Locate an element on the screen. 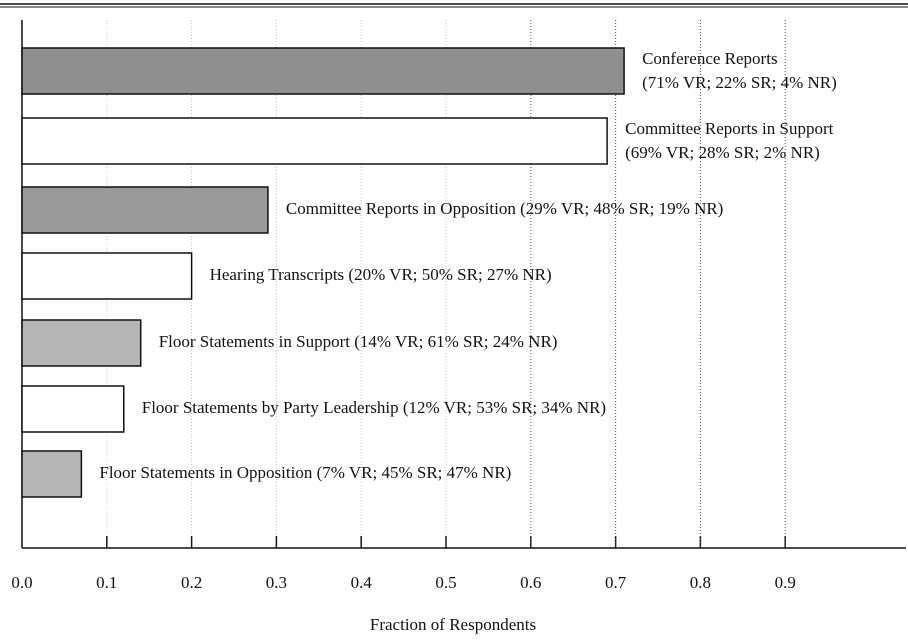 The height and width of the screenshot is (642, 908). bar-category-label: Committee Reports in Opposition is located at coordinates (401, 208).